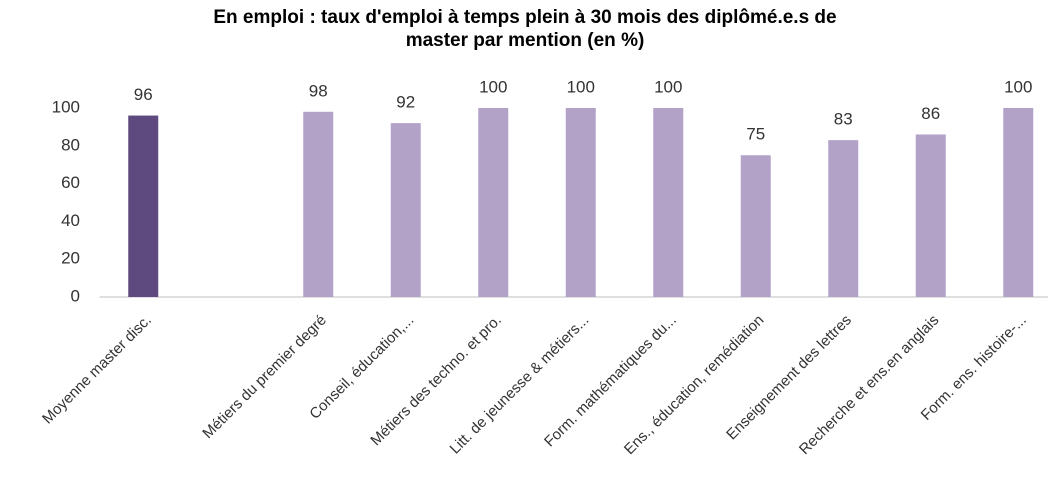 This screenshot has width=1050, height=489. Describe the element at coordinates (66, 106) in the screenshot. I see `y-tick-label: 100` at that location.